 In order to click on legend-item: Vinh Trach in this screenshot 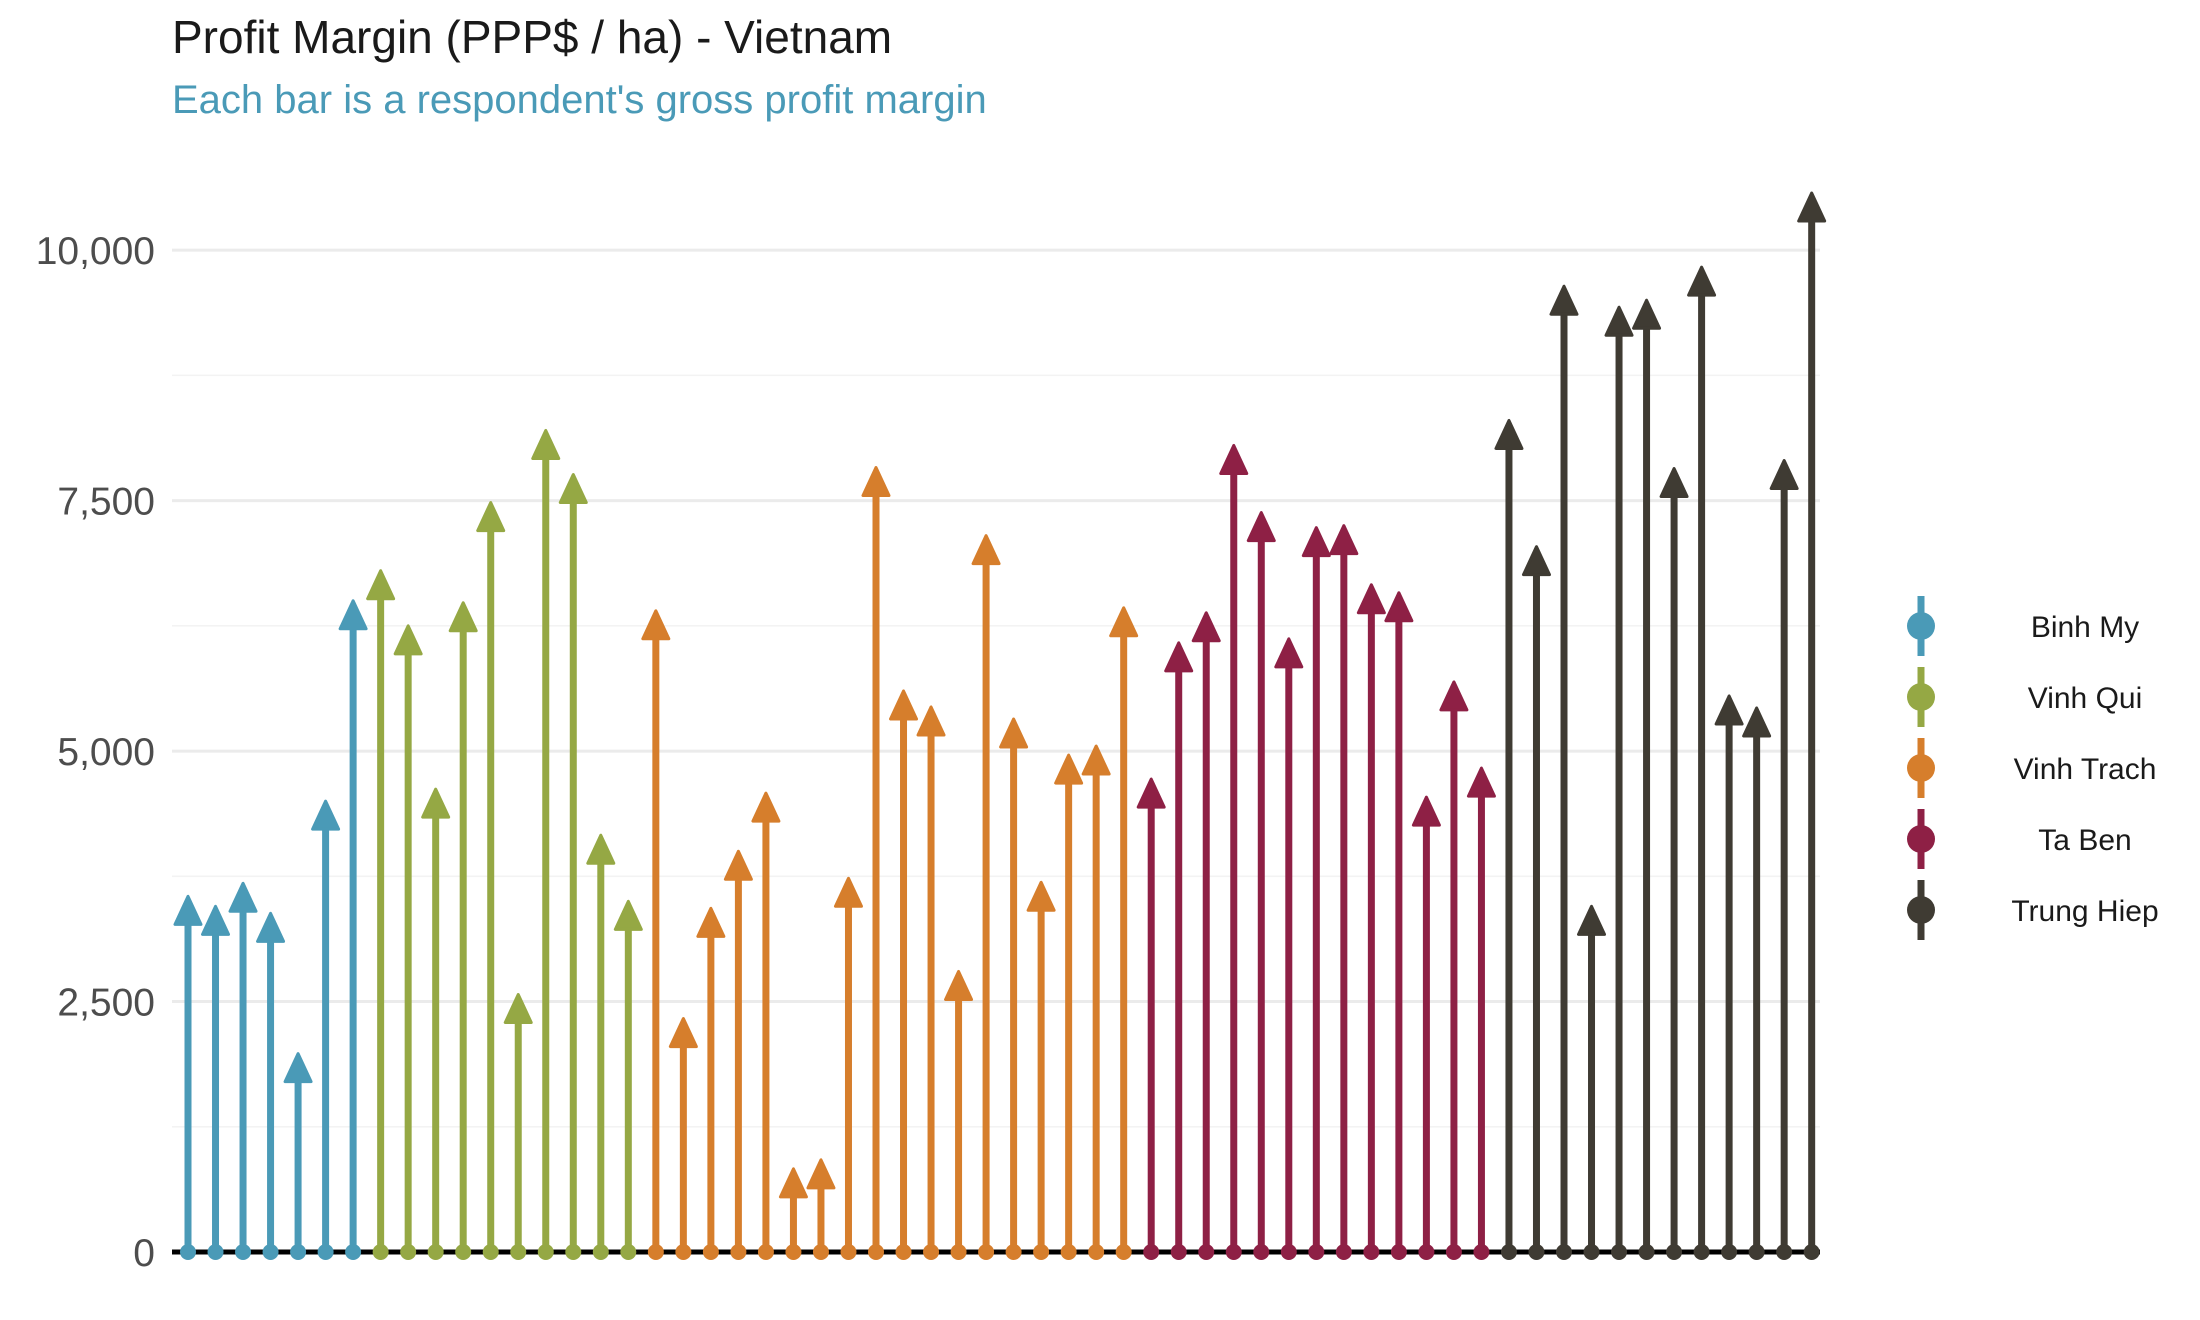, I will do `click(2031, 768)`.